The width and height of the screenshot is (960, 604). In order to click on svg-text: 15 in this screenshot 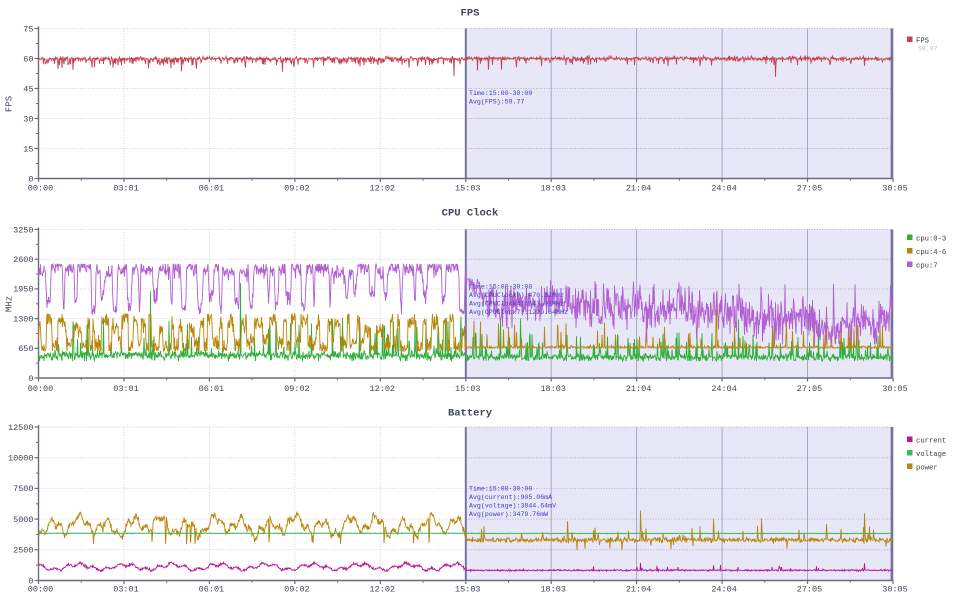, I will do `click(28, 149)`.